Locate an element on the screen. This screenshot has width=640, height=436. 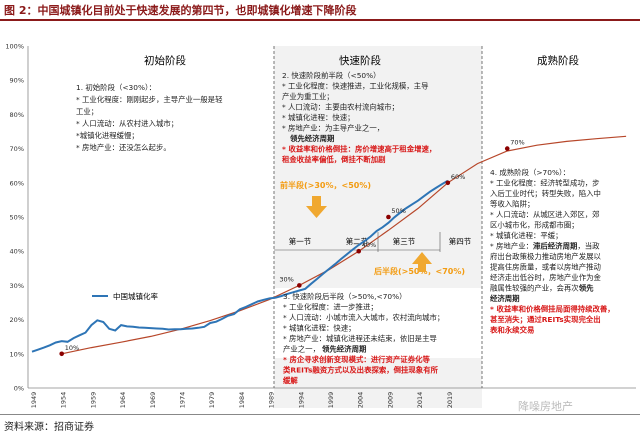
annotation-line: 府出台政策极力推动房地产发展以 is located at coordinates (545, 256).